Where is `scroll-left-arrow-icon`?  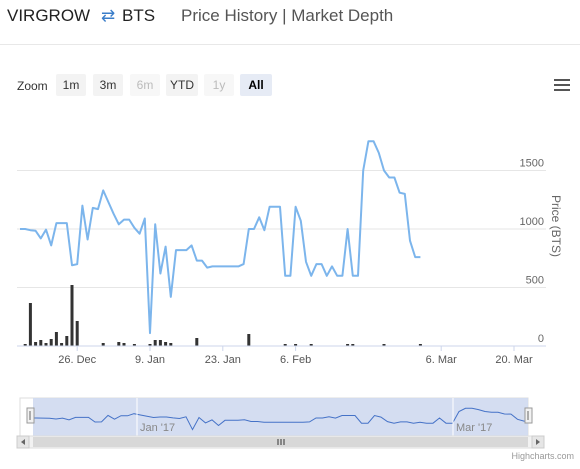 scroll-left-arrow-icon is located at coordinates (23, 442).